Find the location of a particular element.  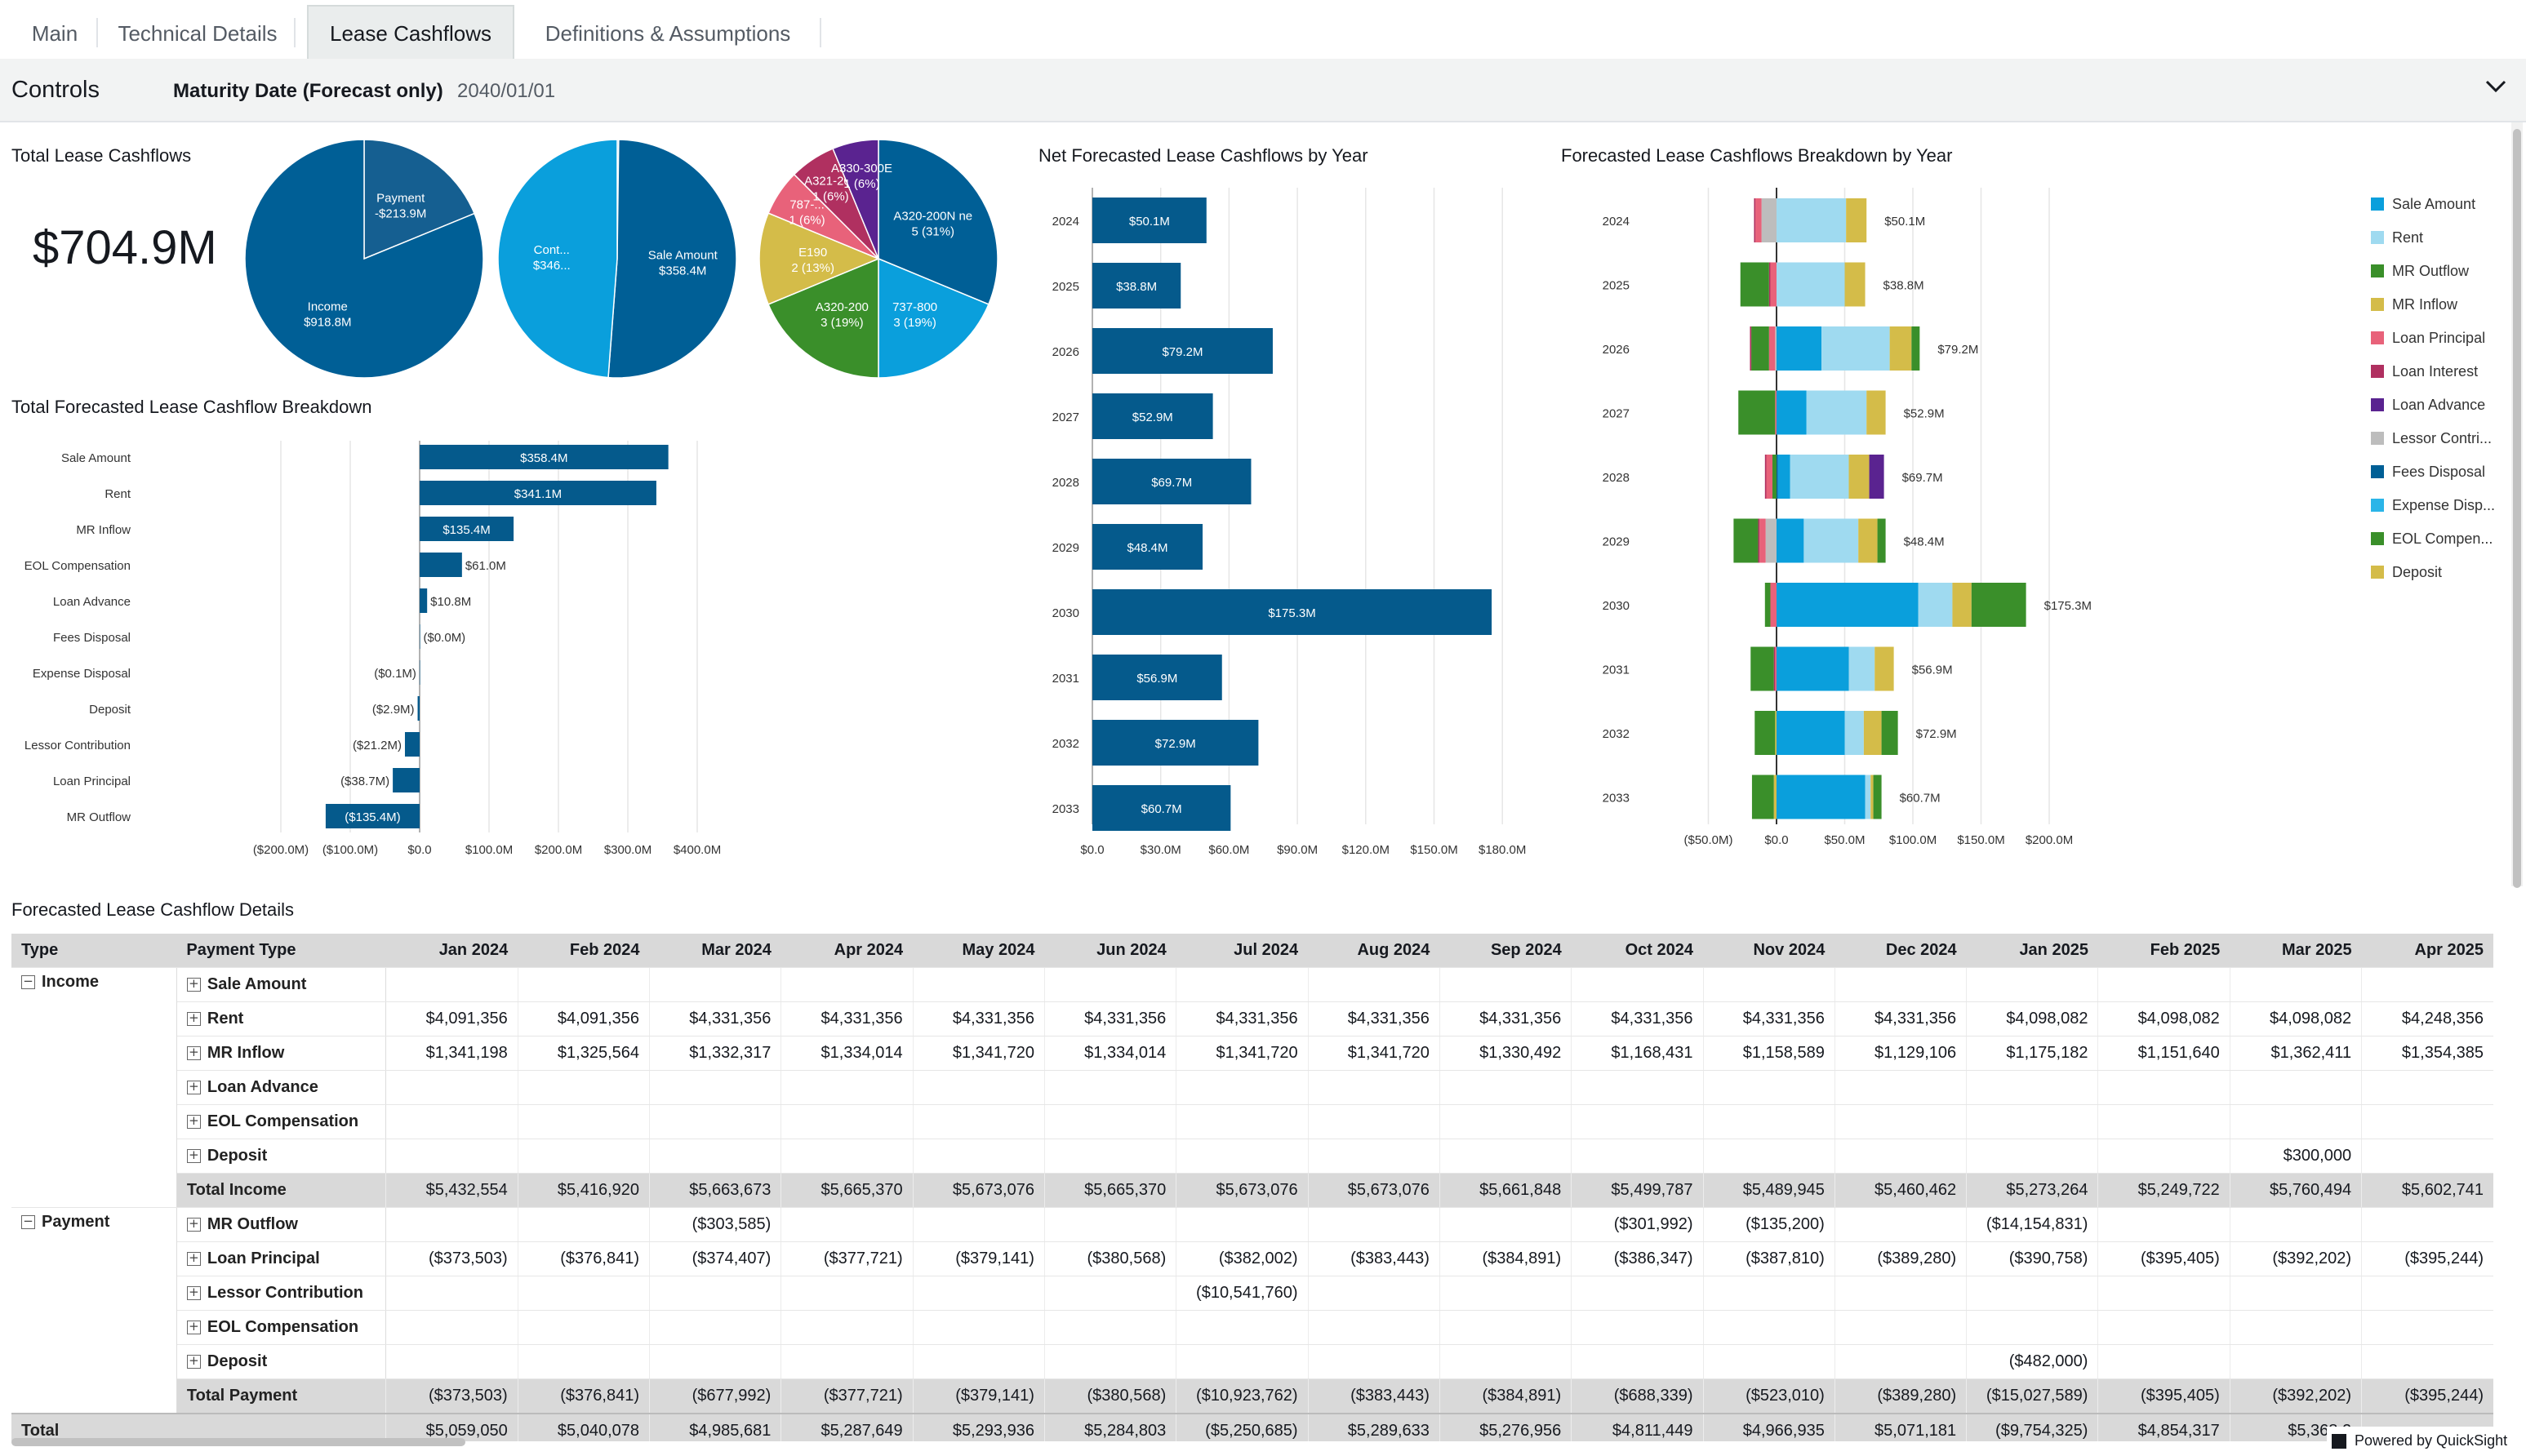

table-cell: ($376,841) is located at coordinates (583, 1259).